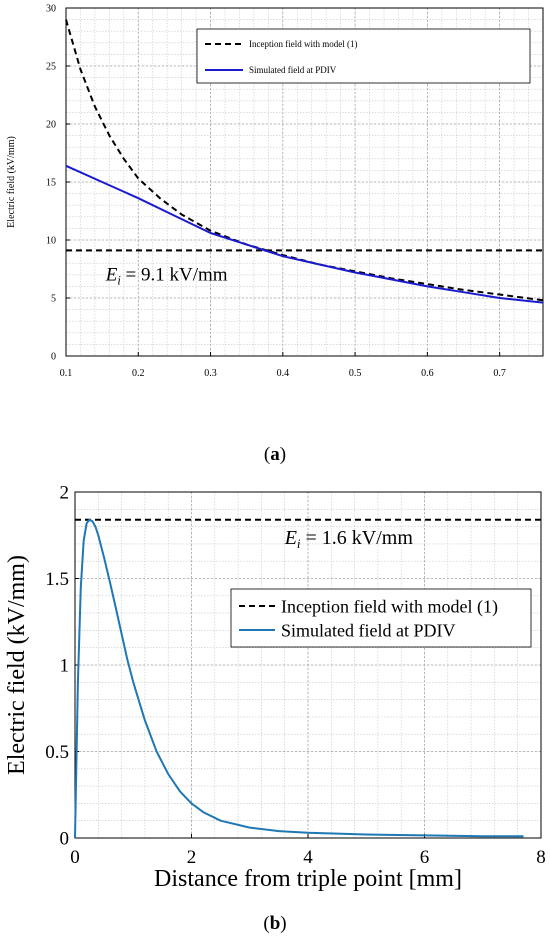  Describe the element at coordinates (427, 373) in the screenshot. I see `x-tick-label: 0.6` at that location.